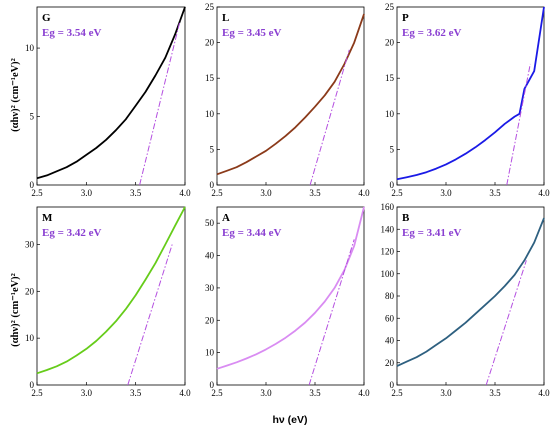  Describe the element at coordinates (15, 95) in the screenshot. I see `y-axis-label-top: (αhν)² (cm⁻¹eV)²` at that location.